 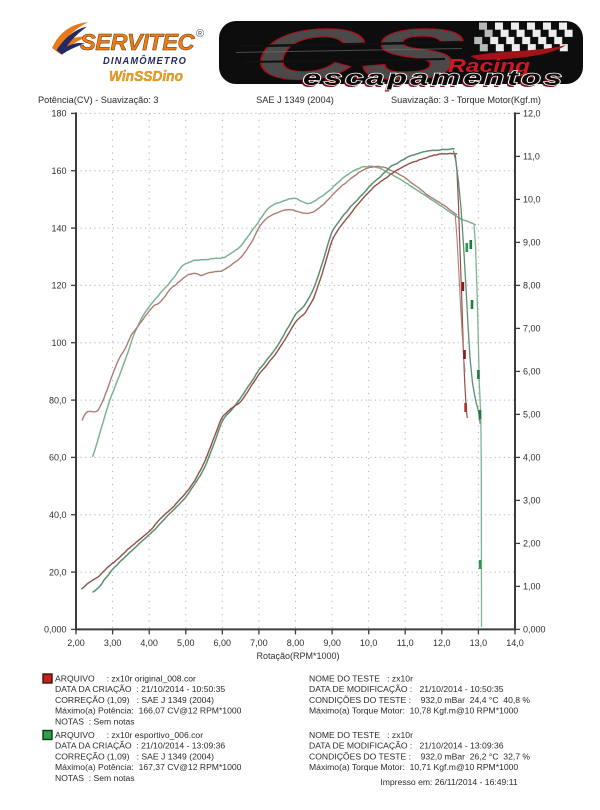 What do you see at coordinates (98, 100) in the screenshot?
I see `svg-text: Potência(CV) - Suavização: 3` at bounding box center [98, 100].